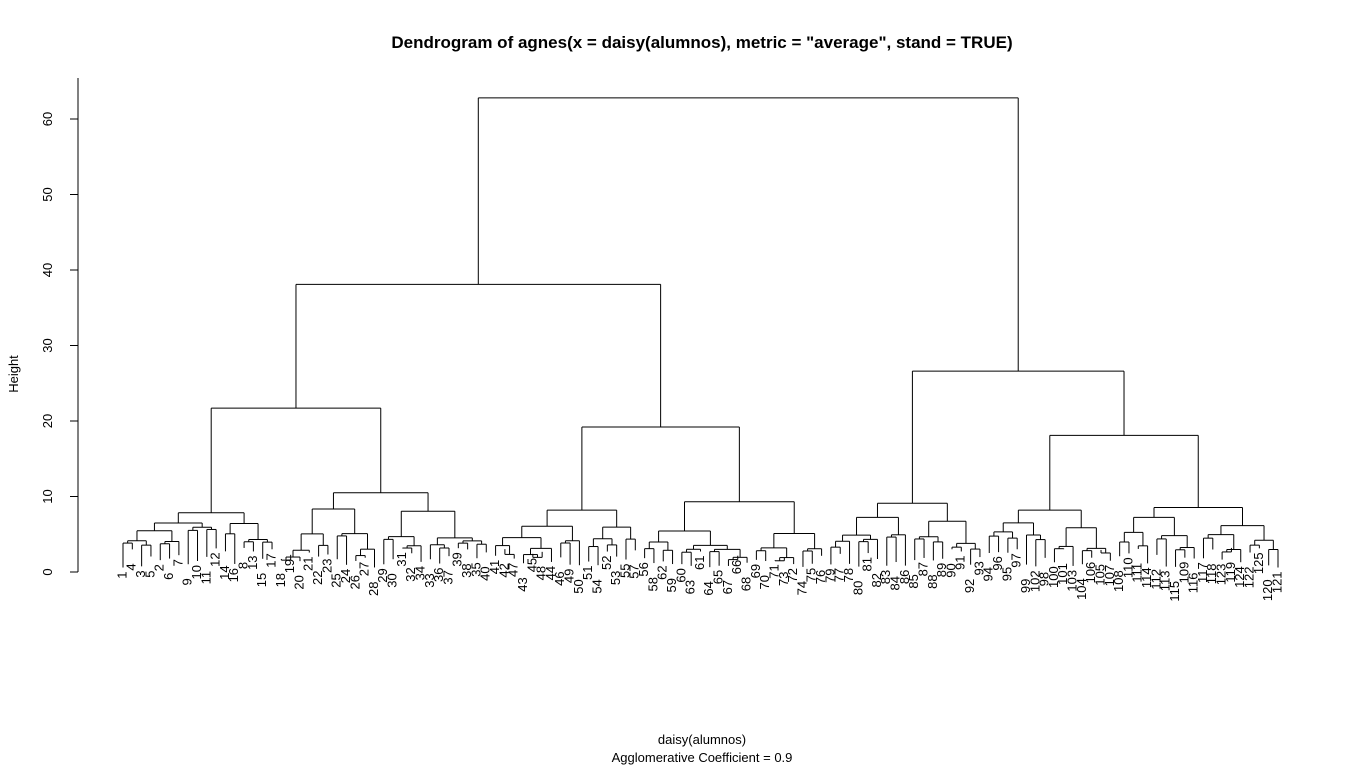  What do you see at coordinates (475, 569) in the screenshot?
I see `leaf-label: 35` at bounding box center [475, 569].